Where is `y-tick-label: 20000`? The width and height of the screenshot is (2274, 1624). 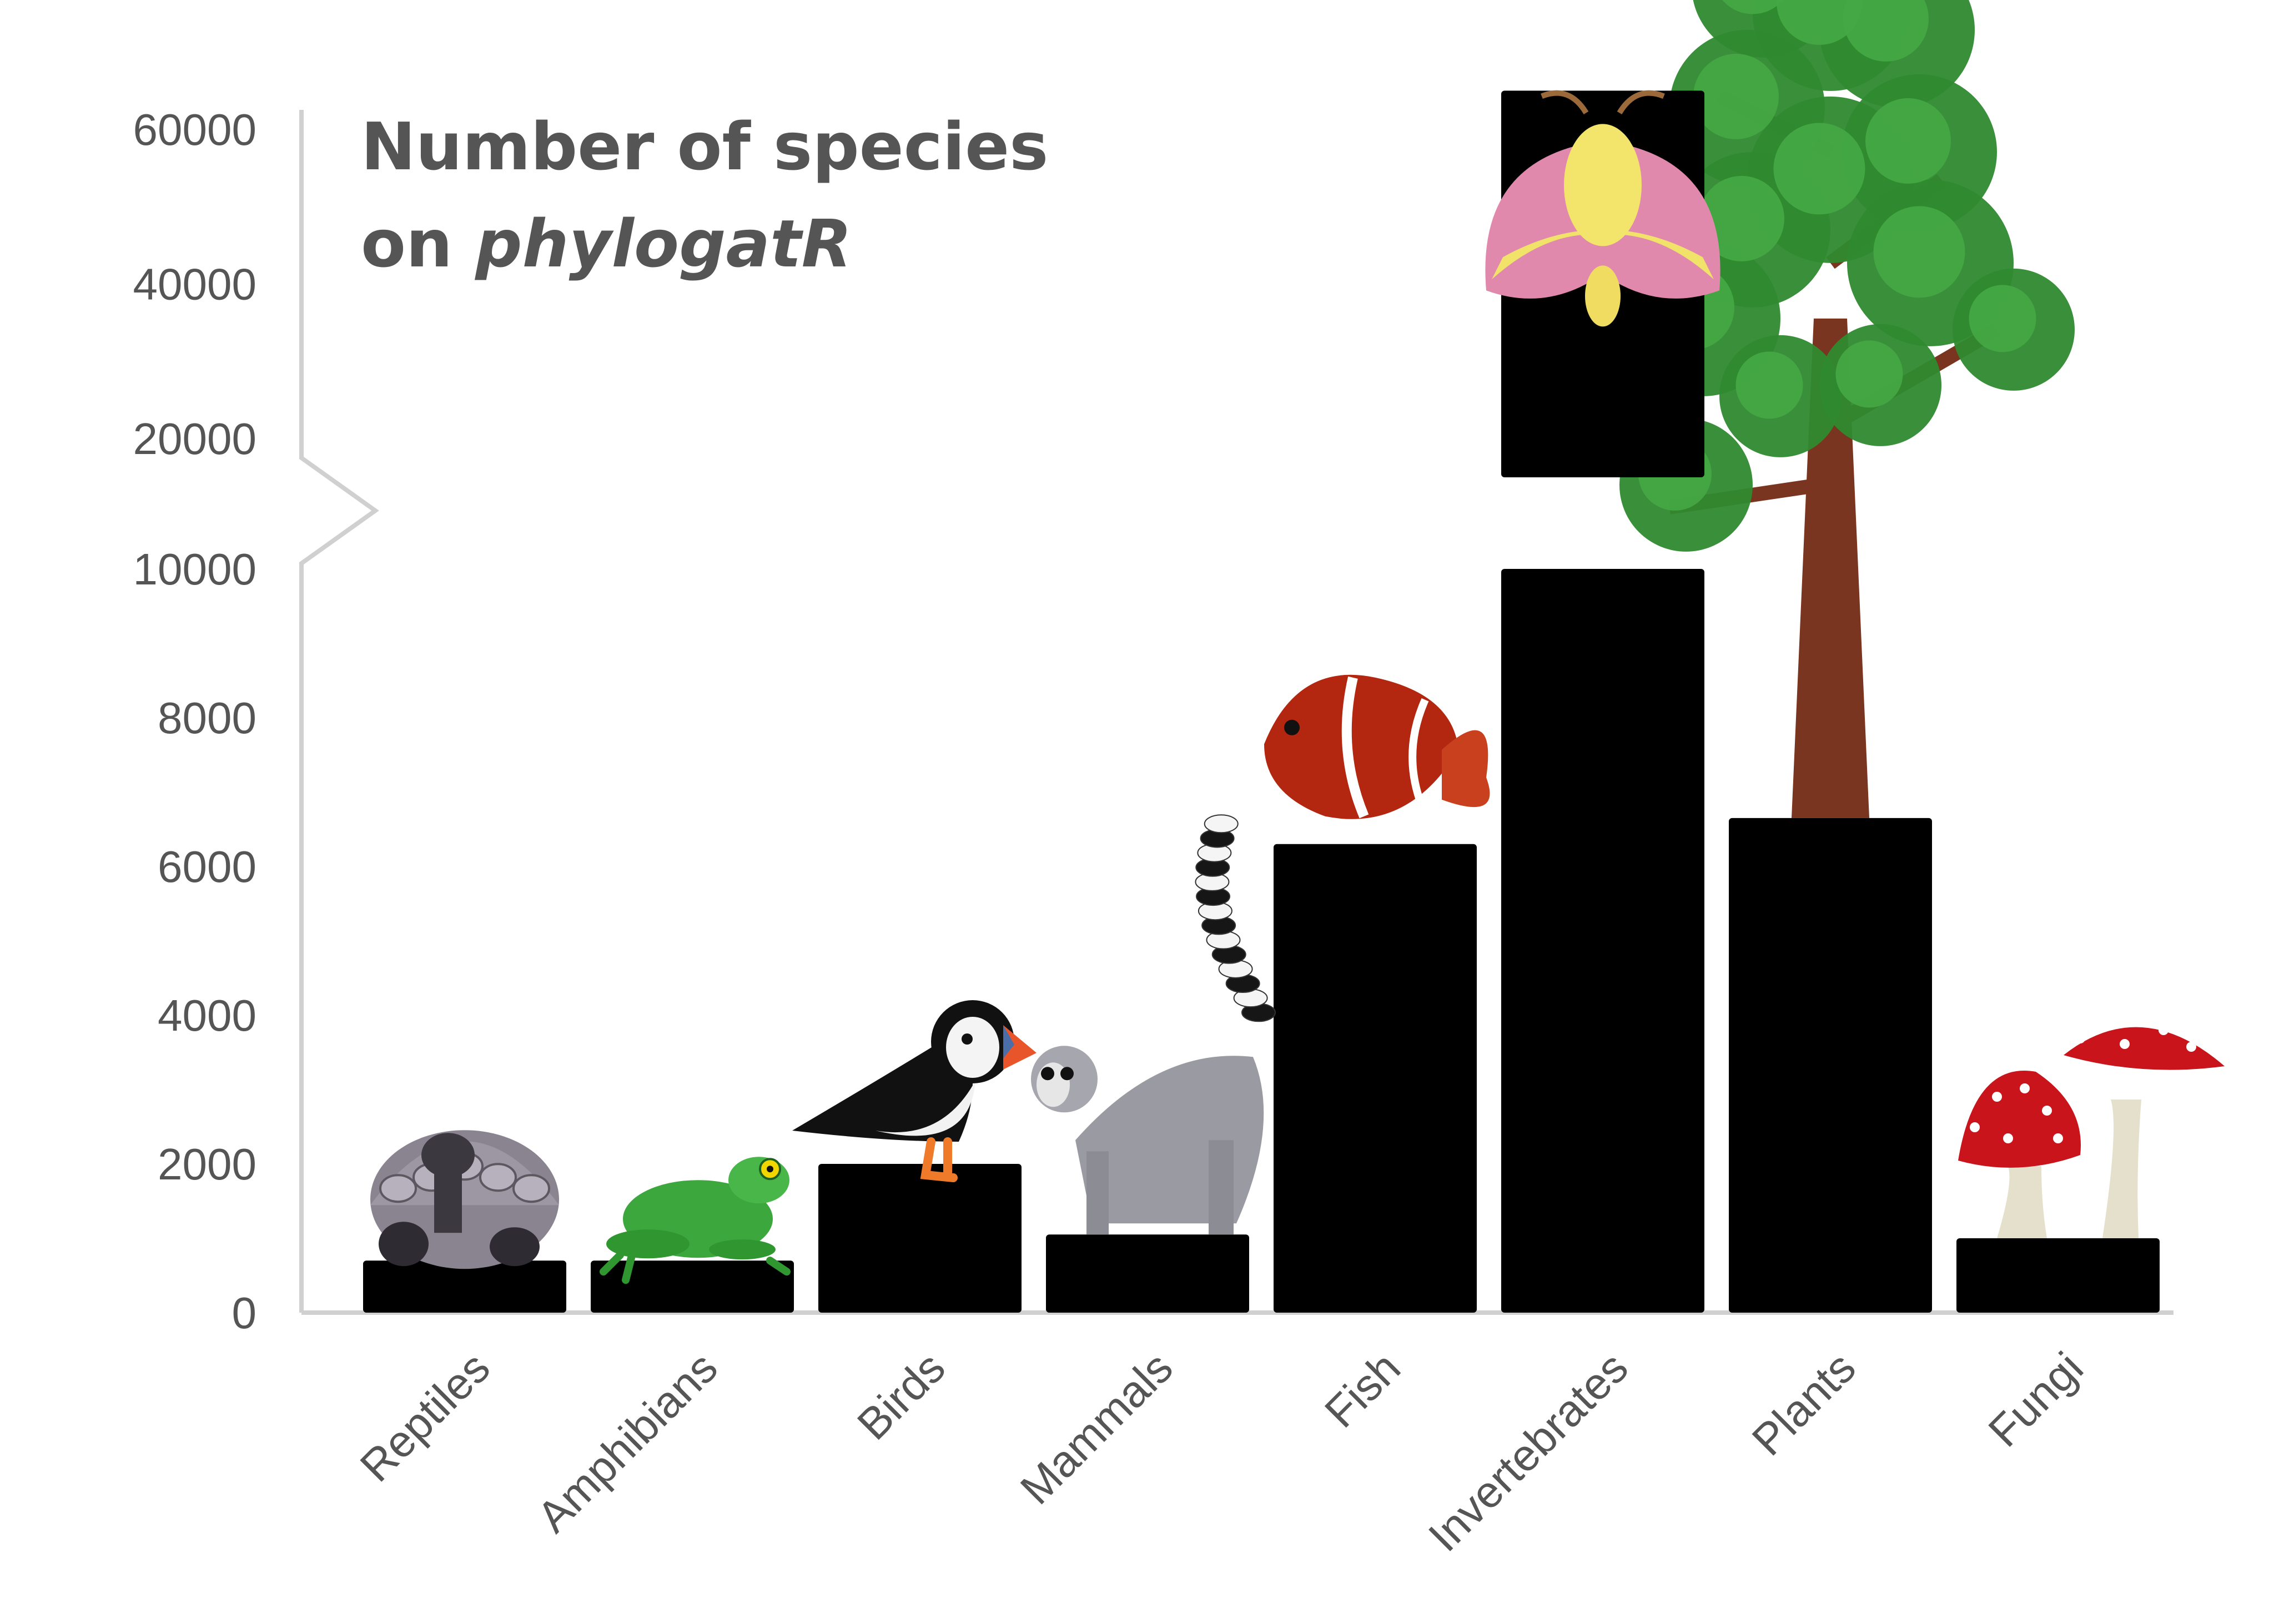 y-tick-label: 20000 is located at coordinates (194, 438).